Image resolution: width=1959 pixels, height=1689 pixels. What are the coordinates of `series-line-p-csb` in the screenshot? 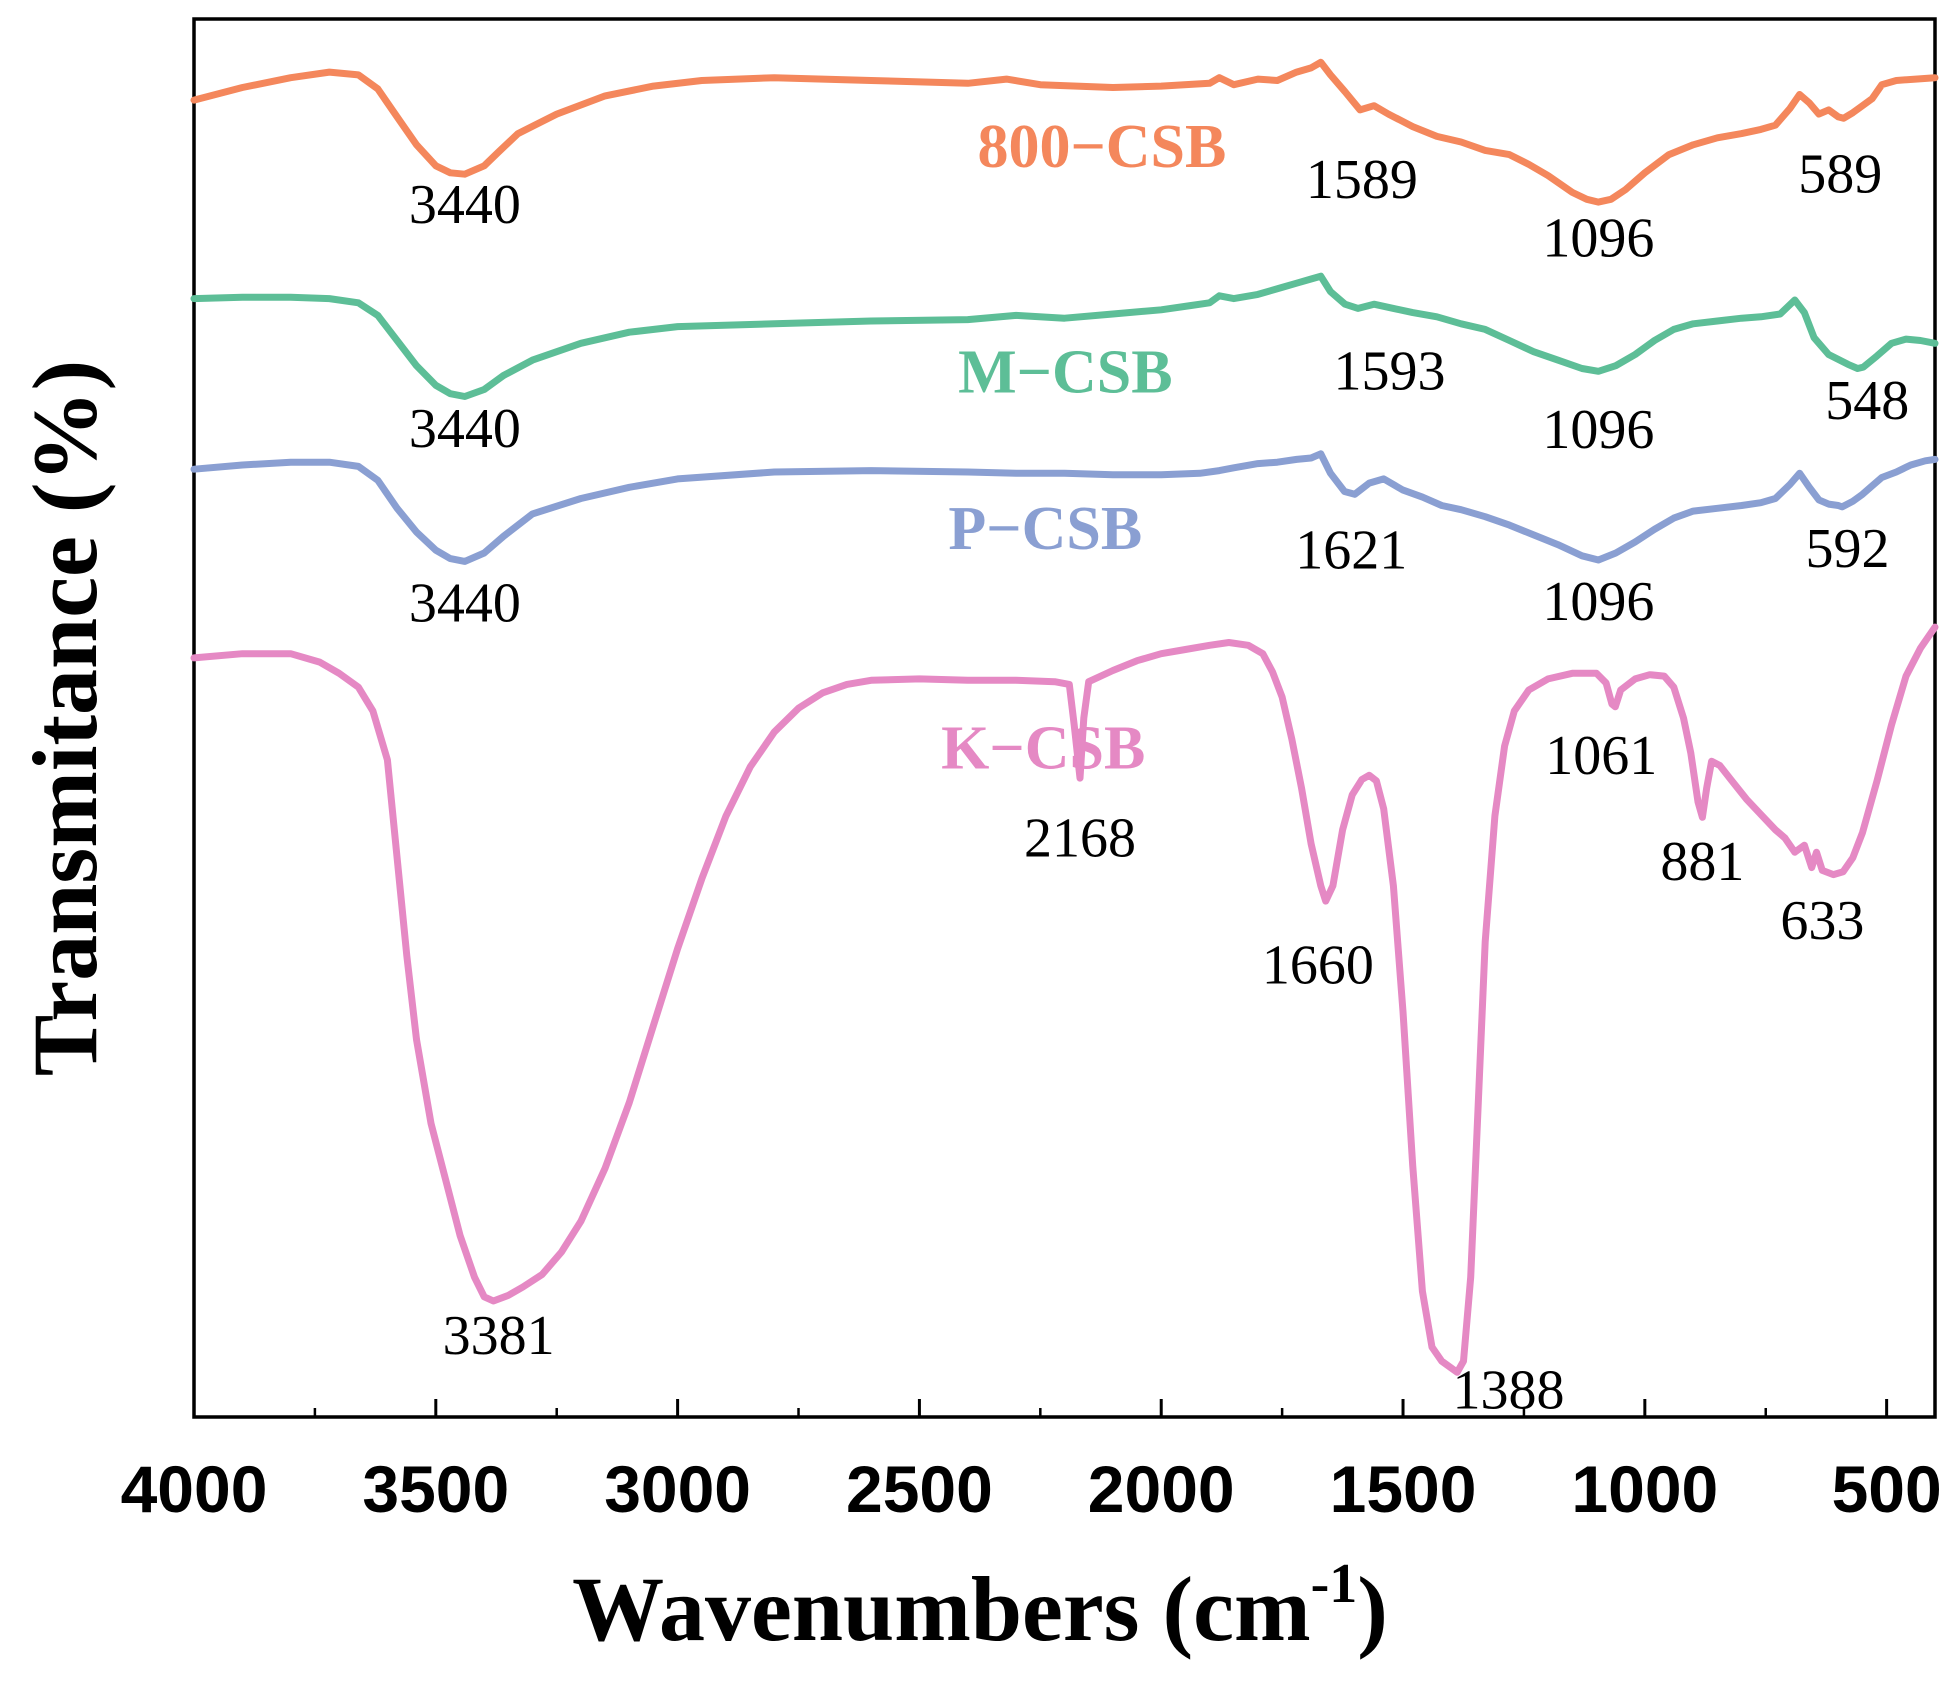 It's located at (1064, 507).